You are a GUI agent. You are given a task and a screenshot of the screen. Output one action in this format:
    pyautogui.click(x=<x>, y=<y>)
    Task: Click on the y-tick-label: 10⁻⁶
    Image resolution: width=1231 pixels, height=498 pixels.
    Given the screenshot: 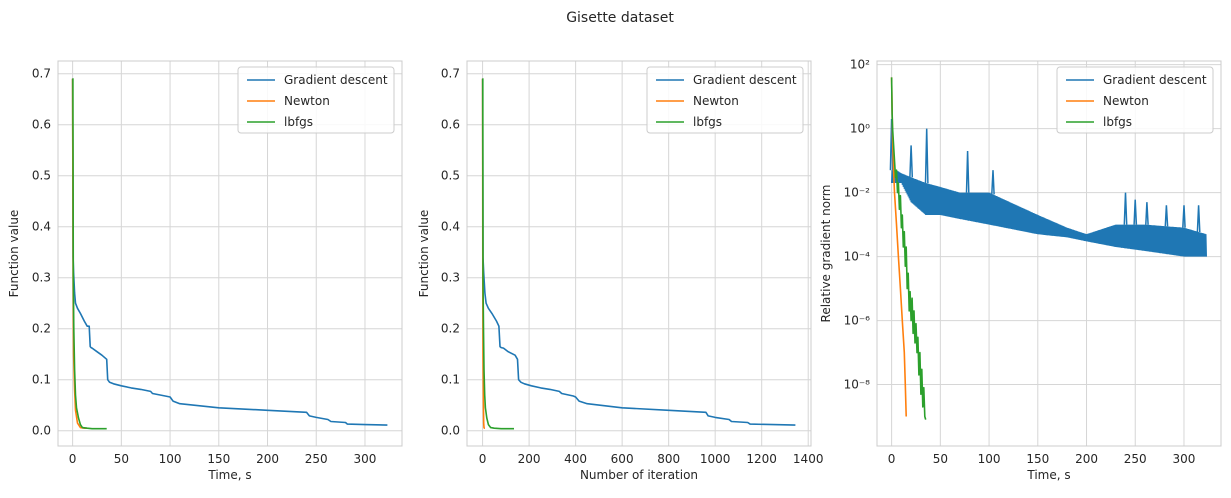 What is the action you would take?
    pyautogui.click(x=857, y=321)
    